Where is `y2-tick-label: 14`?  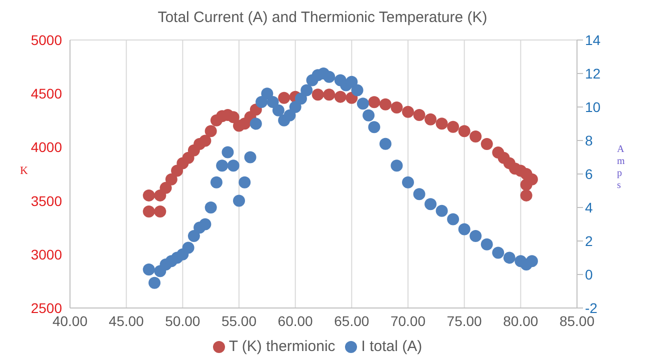 y2-tick-label: 14 is located at coordinates (593, 40).